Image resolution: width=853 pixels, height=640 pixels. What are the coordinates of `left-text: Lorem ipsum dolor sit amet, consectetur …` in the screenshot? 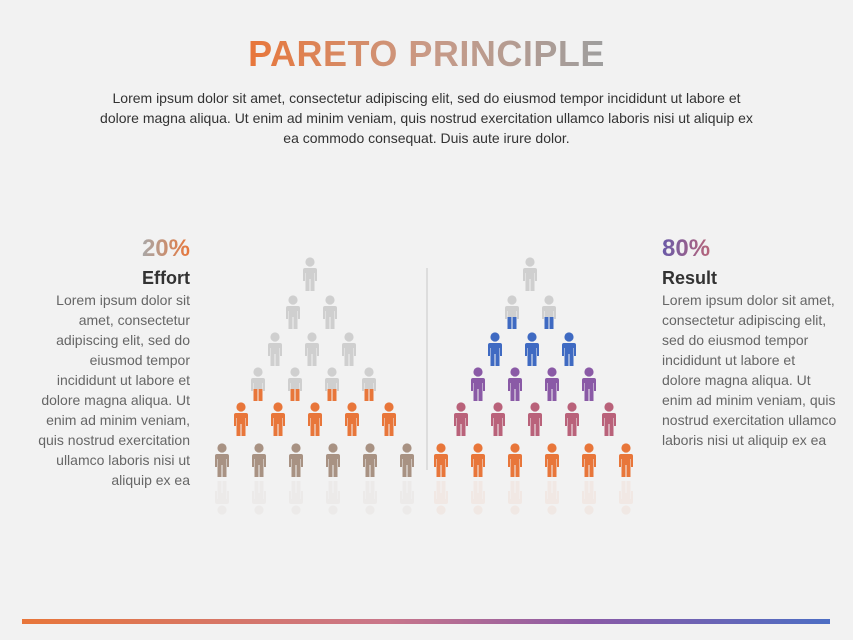 It's located at (114, 390).